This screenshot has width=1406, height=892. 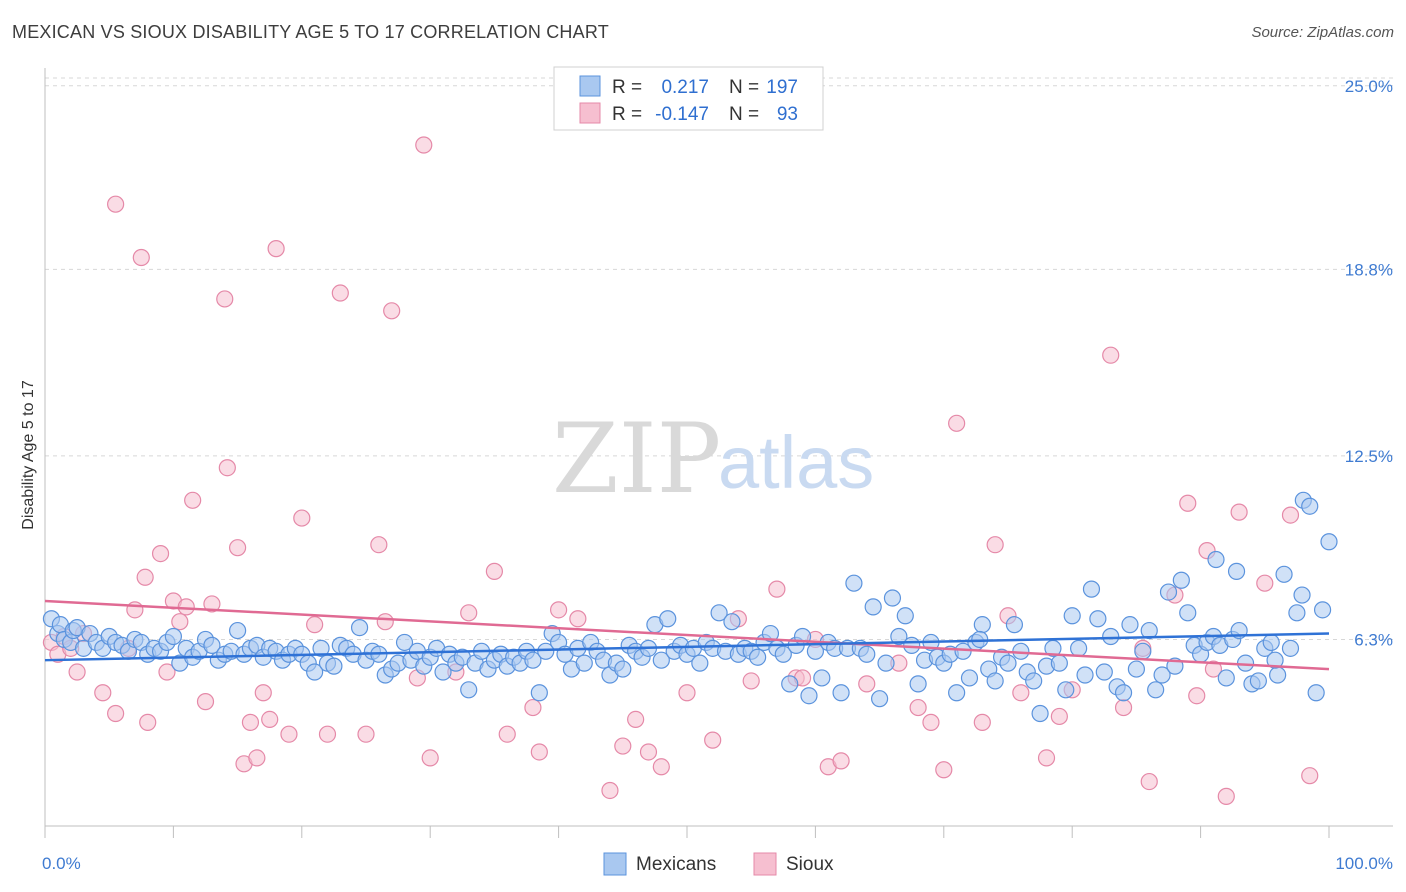 What do you see at coordinates (1373, 639) in the screenshot?
I see `y-tick-label: 6.3%` at bounding box center [1373, 639].